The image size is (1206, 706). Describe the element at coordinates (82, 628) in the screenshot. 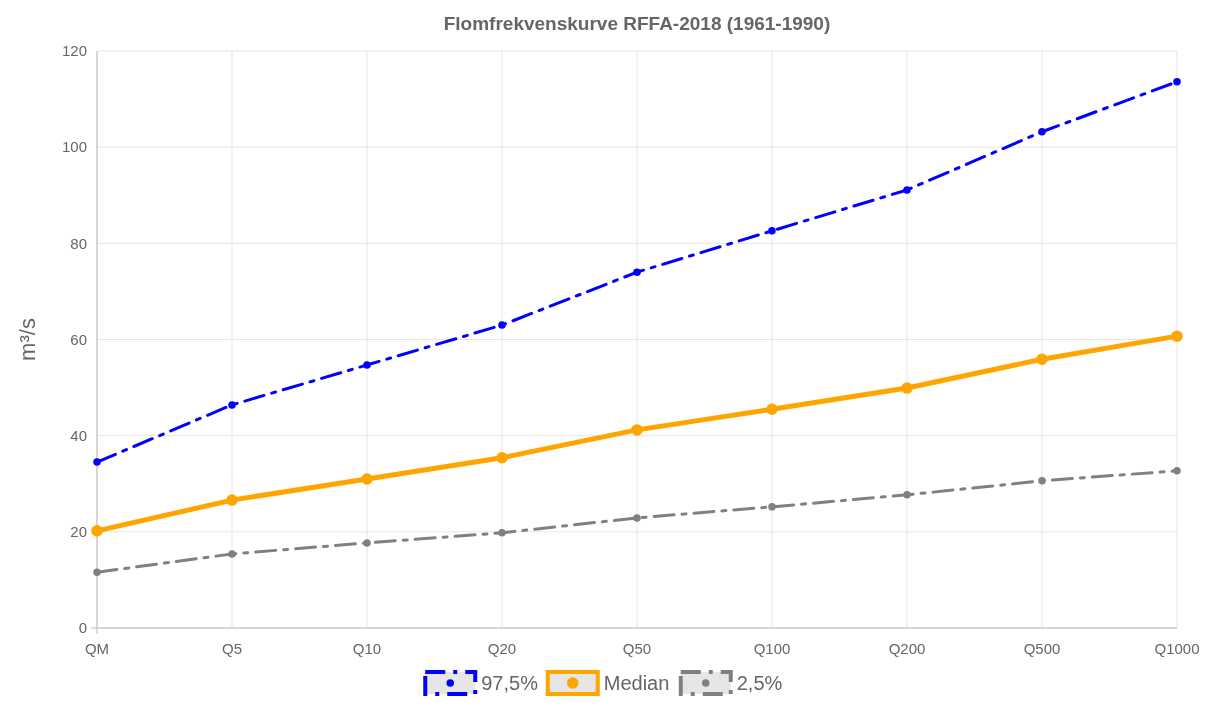

I see `y-tick-label: 0` at that location.